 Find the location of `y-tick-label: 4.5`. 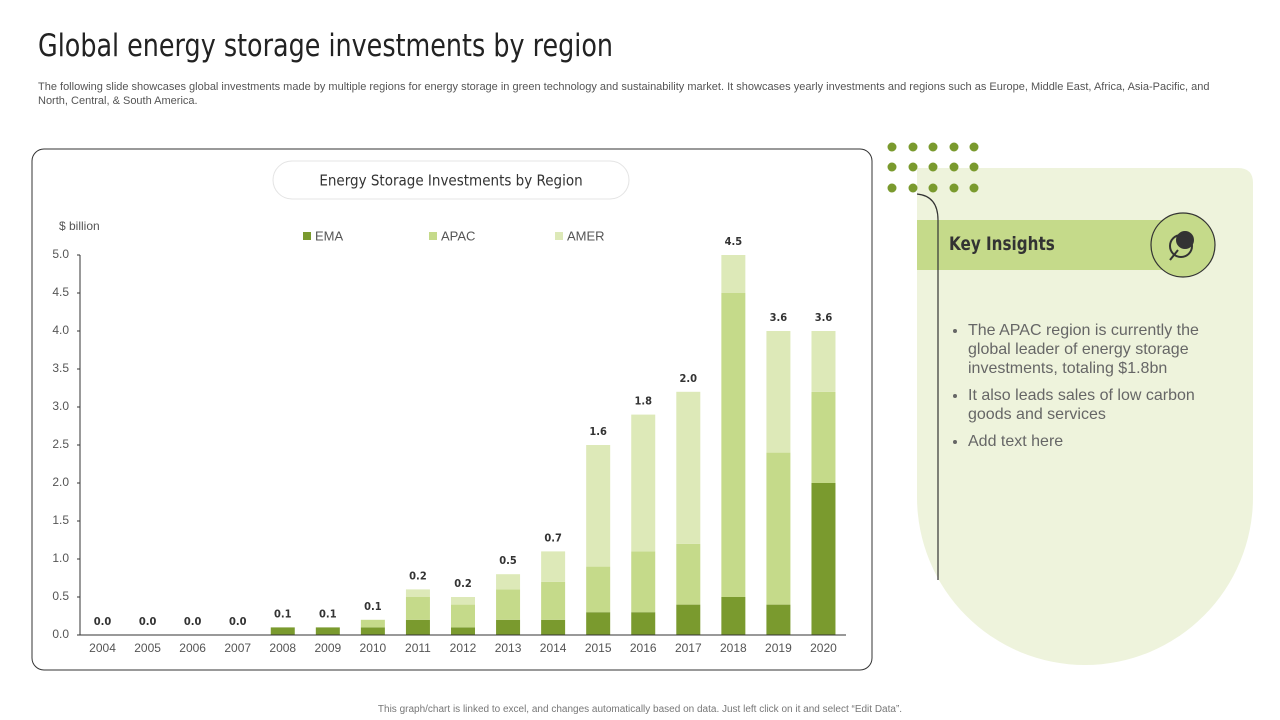

y-tick-label: 4.5 is located at coordinates (60, 292).